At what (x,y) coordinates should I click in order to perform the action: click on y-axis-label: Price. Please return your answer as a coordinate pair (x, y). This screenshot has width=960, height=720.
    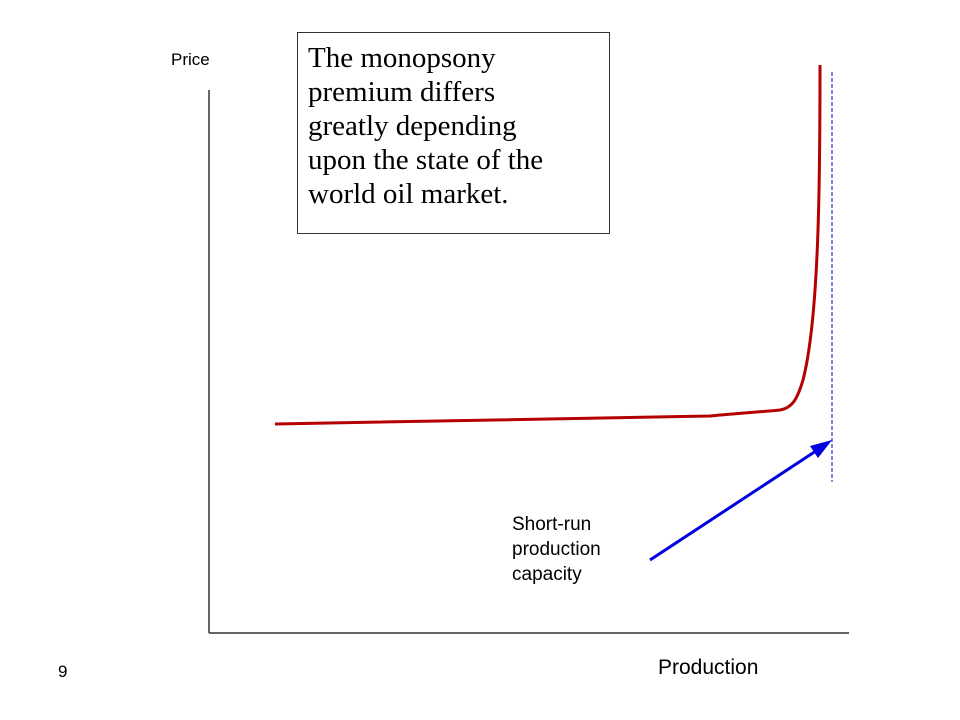
    Looking at the image, I should click on (190, 59).